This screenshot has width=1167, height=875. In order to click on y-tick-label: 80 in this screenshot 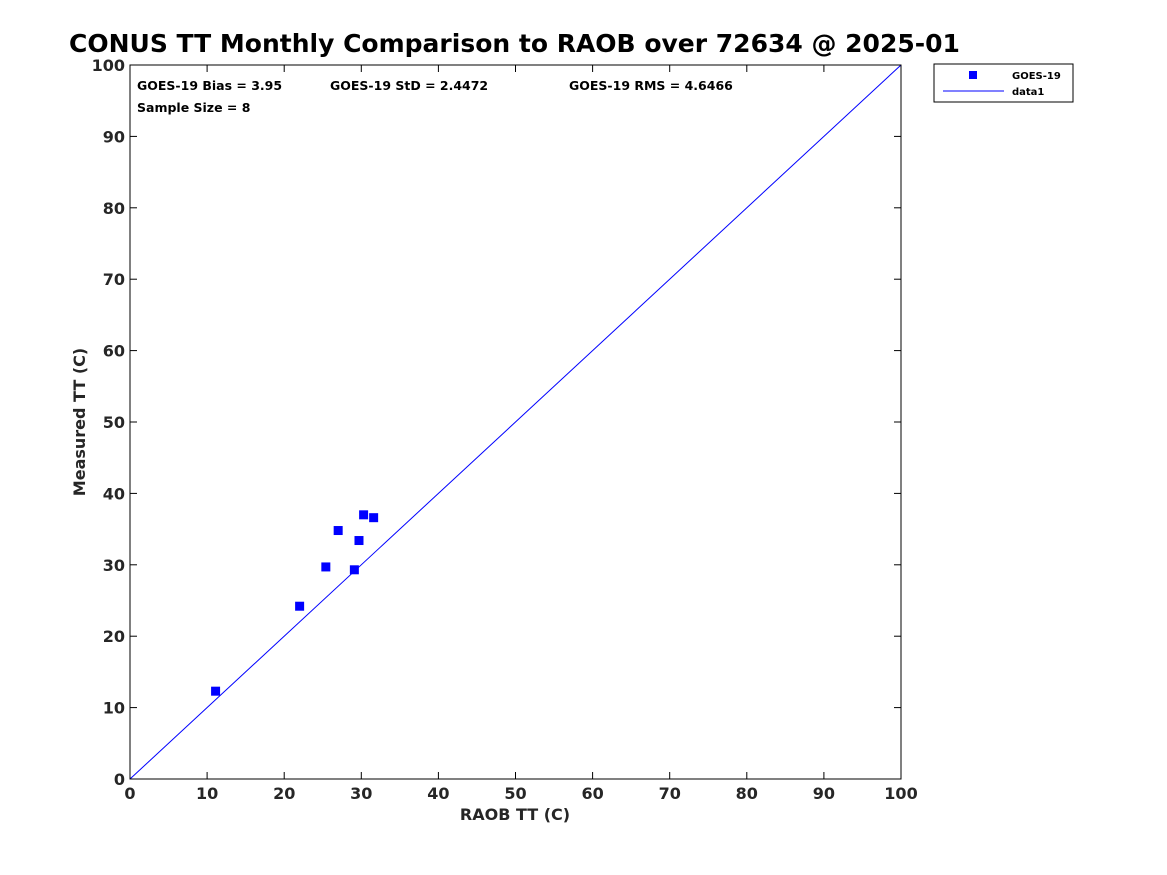, I will do `click(114, 208)`.